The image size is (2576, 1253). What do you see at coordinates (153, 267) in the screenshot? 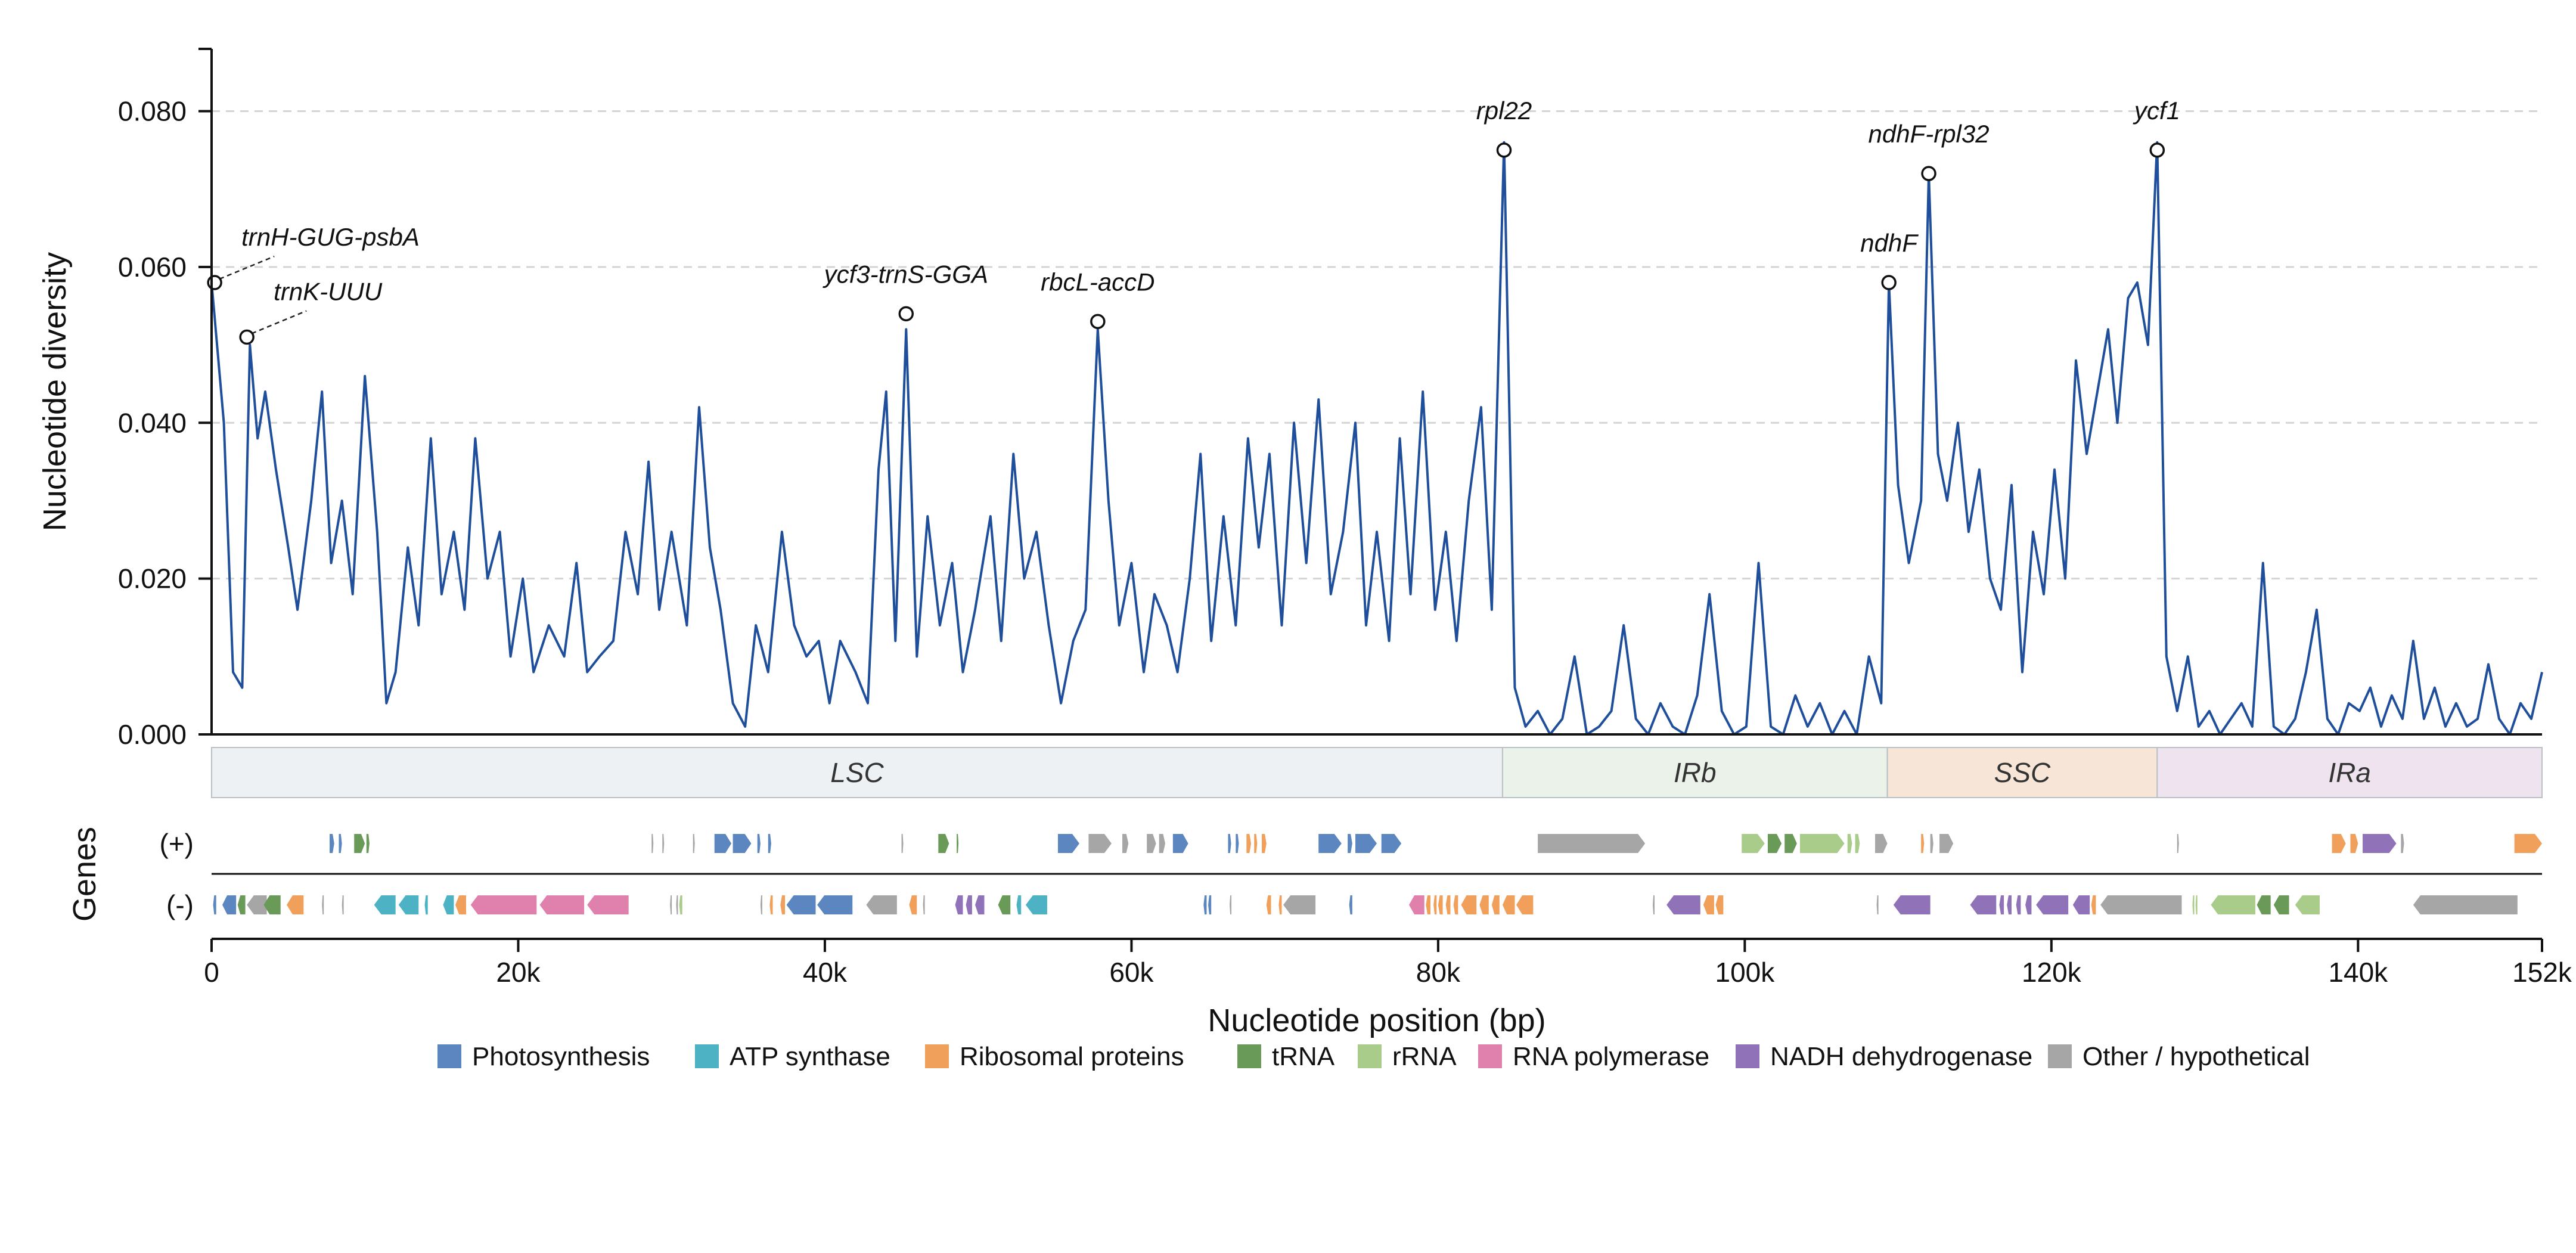
I see `y-tick-label: 0.060` at bounding box center [153, 267].